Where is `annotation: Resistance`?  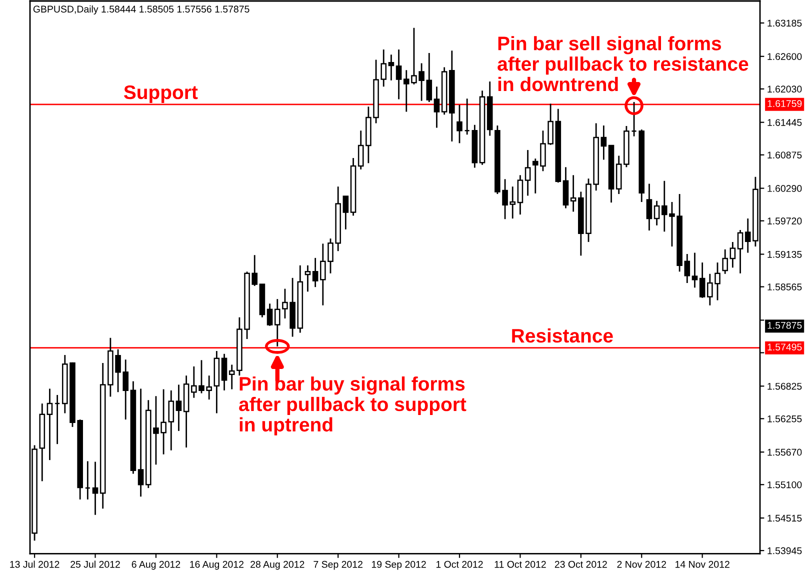 annotation: Resistance is located at coordinates (562, 335).